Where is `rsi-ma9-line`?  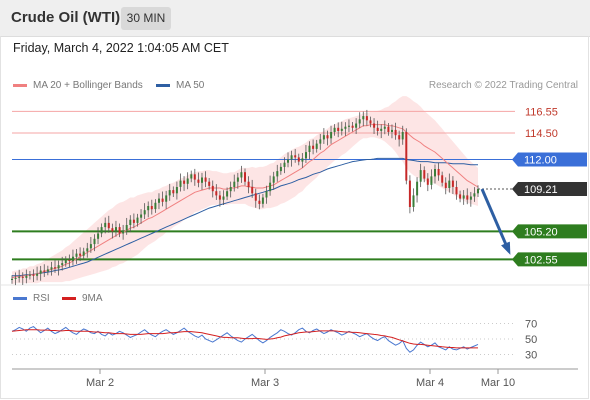
rsi-ma9-line is located at coordinates (244, 339).